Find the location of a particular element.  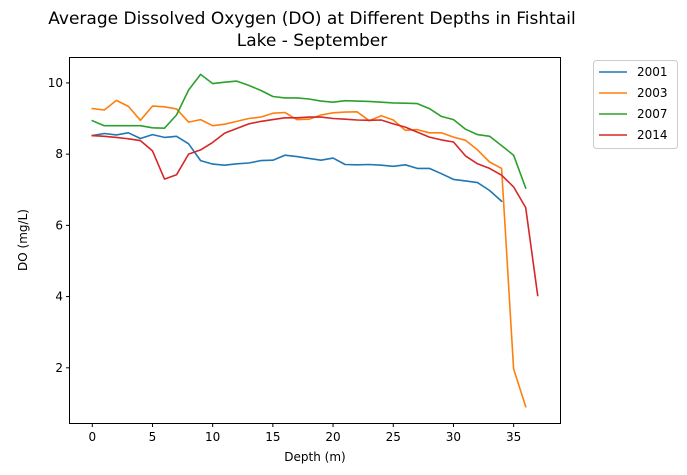

y-tick-label: 10 is located at coordinates (55, 83).